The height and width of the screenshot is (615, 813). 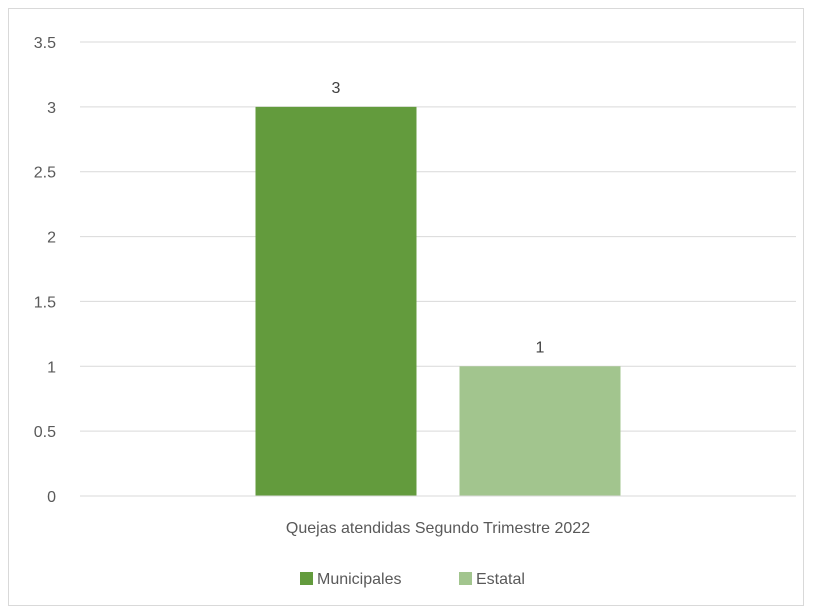 What do you see at coordinates (45, 432) in the screenshot?
I see `y-tick-label: 0.5` at bounding box center [45, 432].